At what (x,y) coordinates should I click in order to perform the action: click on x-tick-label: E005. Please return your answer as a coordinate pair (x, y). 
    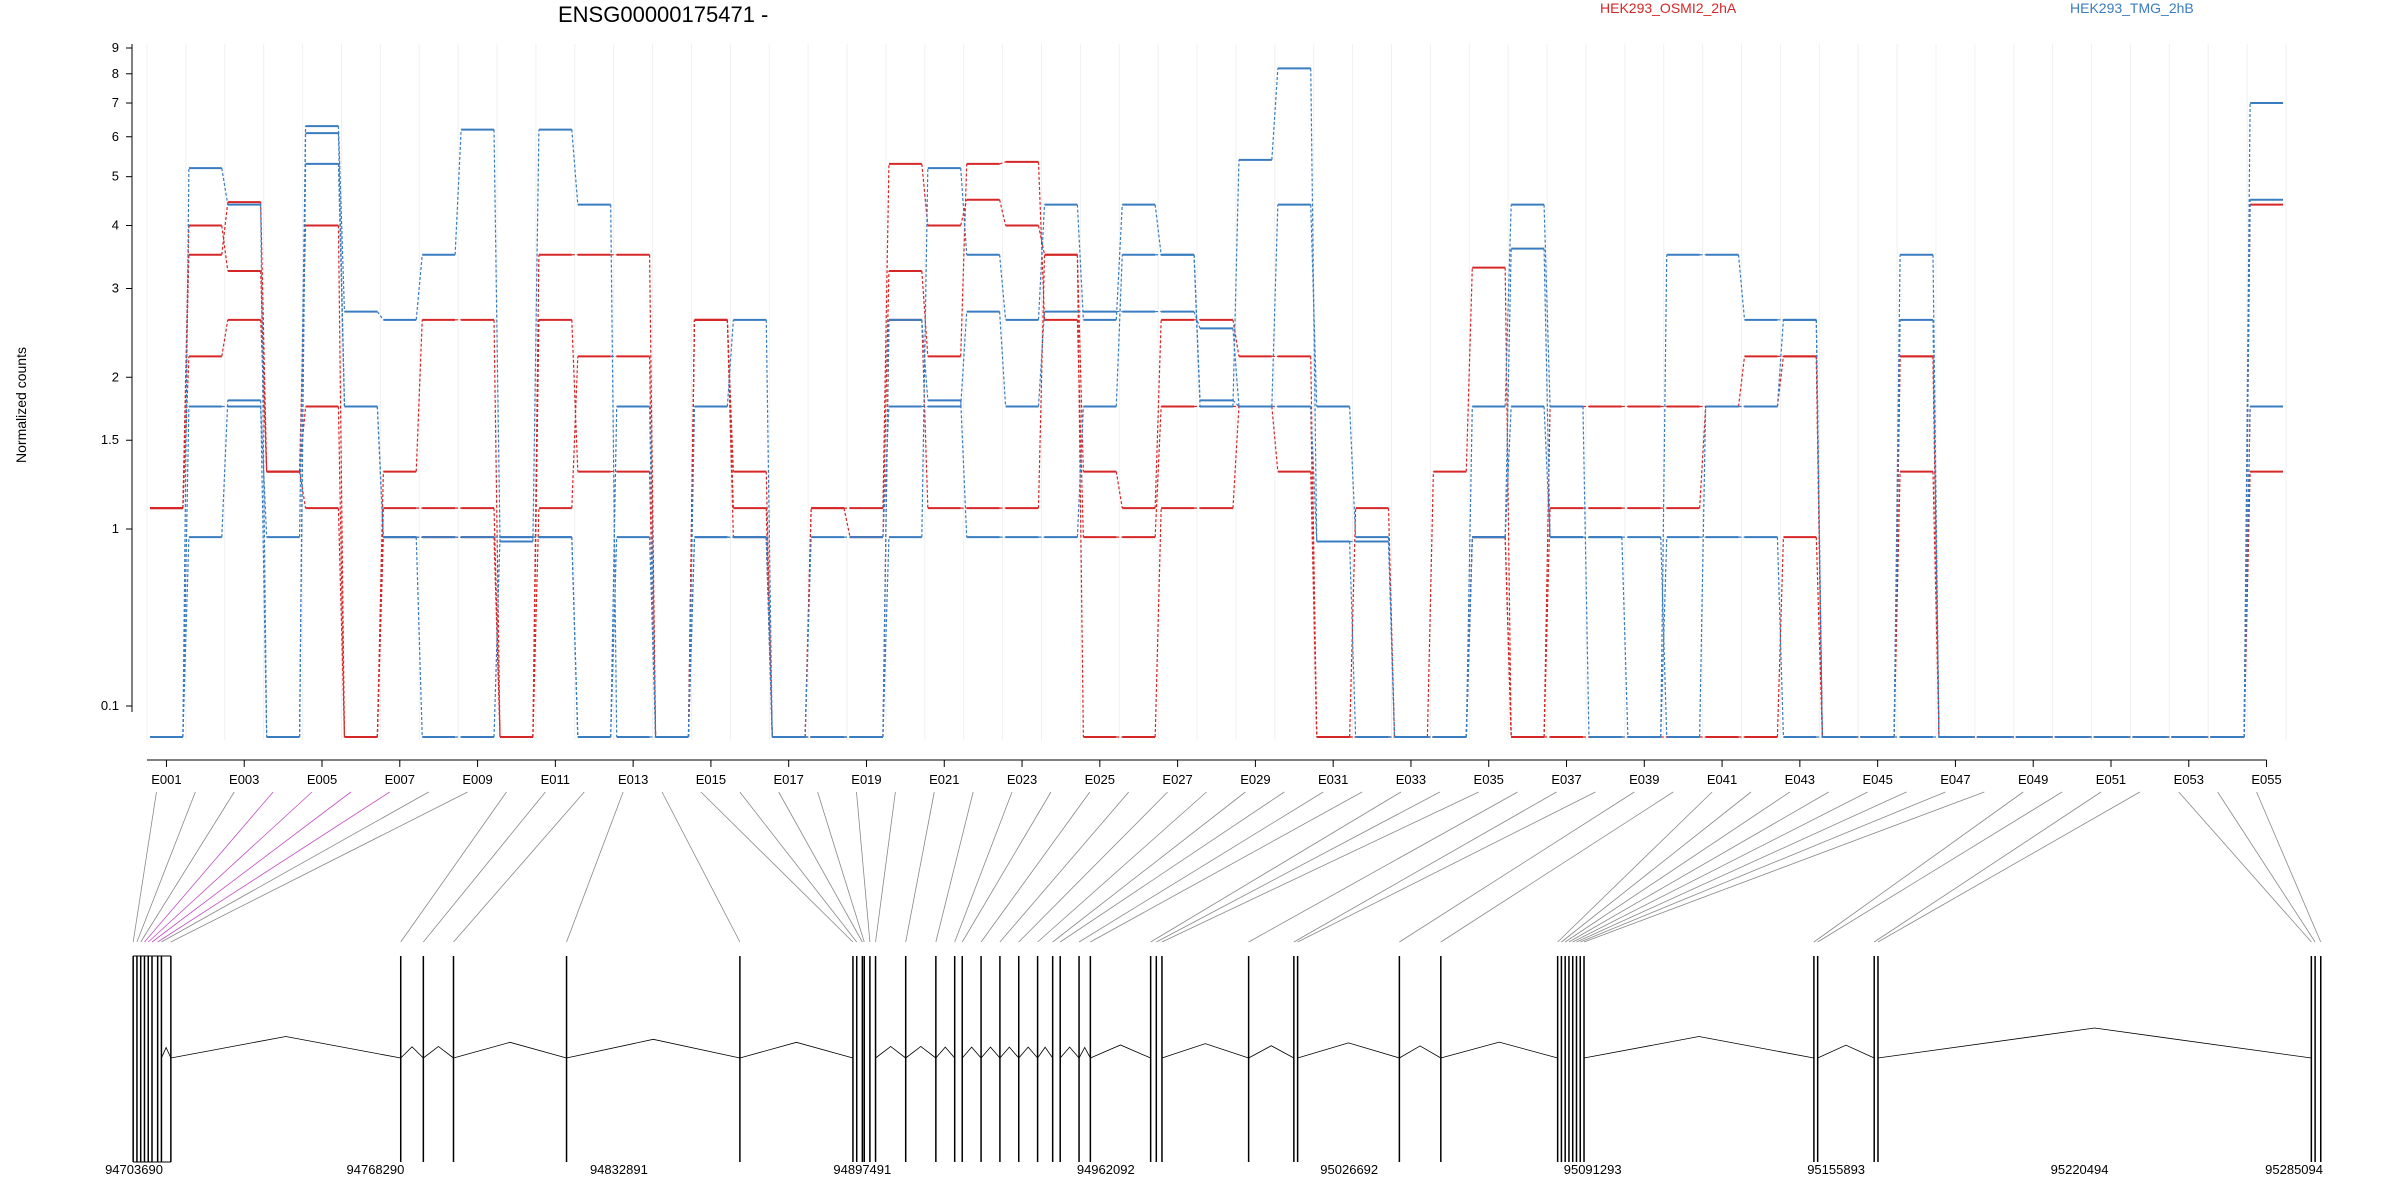
    Looking at the image, I should click on (322, 779).